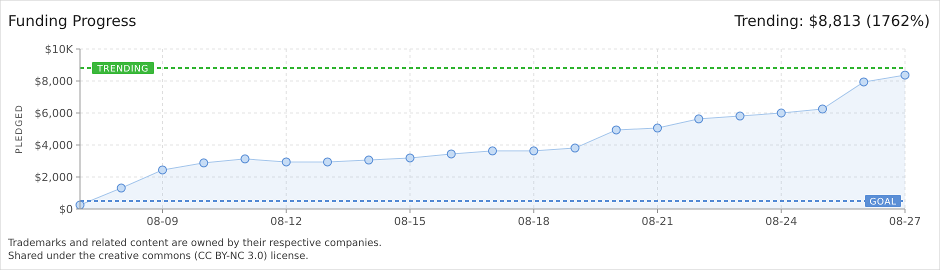 Image resolution: width=940 pixels, height=270 pixels. I want to click on ref-line-label: TRENDING, so click(122, 69).